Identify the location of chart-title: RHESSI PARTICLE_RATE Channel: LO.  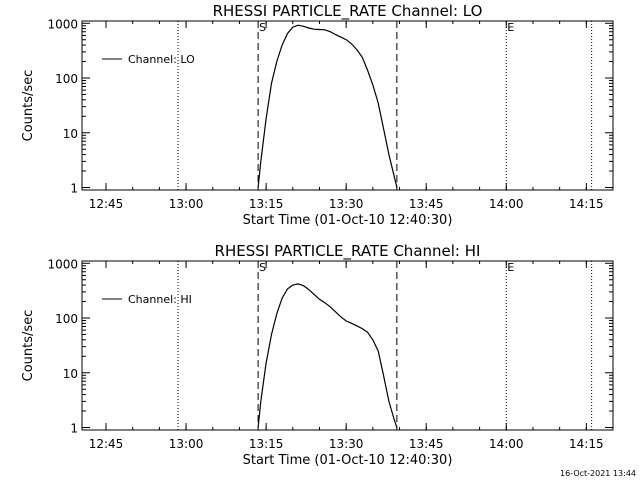
(348, 11).